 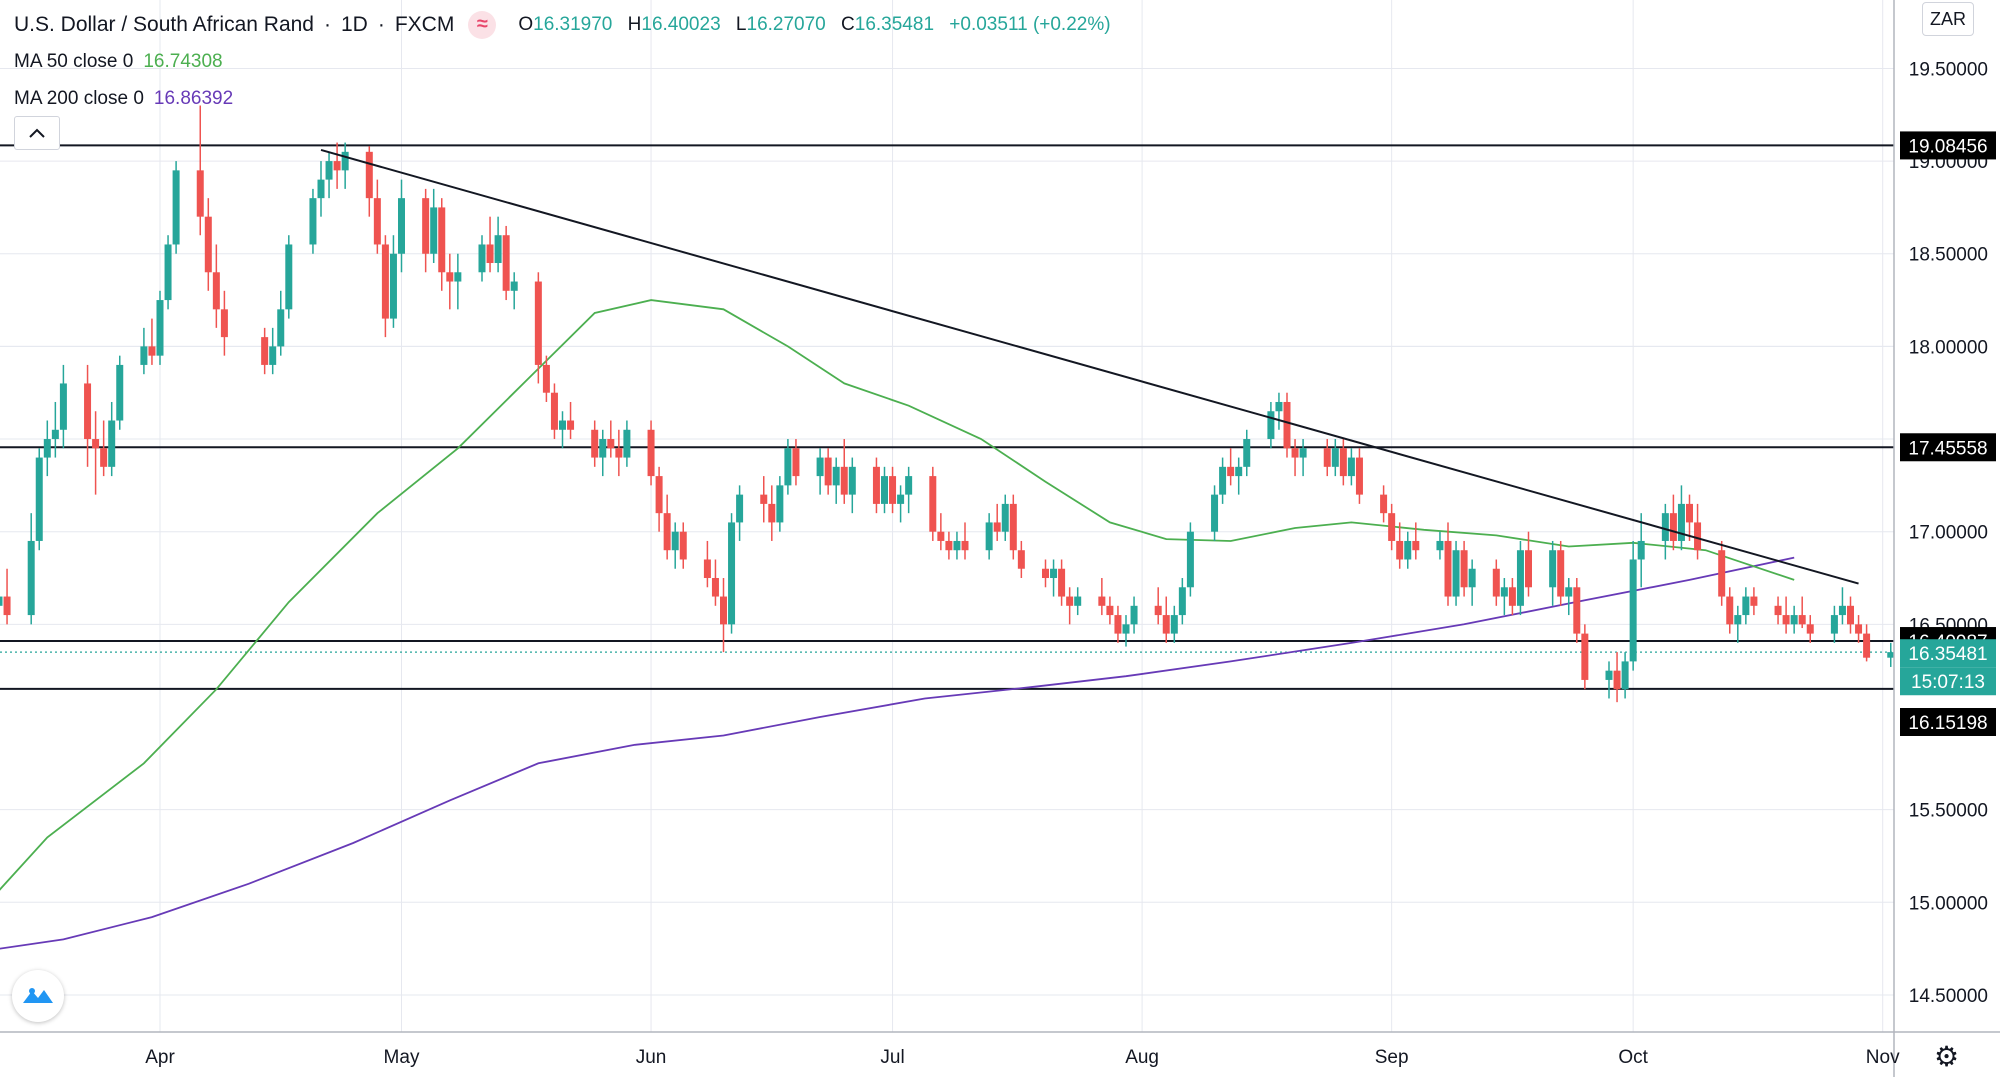 What do you see at coordinates (37, 133) in the screenshot?
I see `collapse-legend-button` at bounding box center [37, 133].